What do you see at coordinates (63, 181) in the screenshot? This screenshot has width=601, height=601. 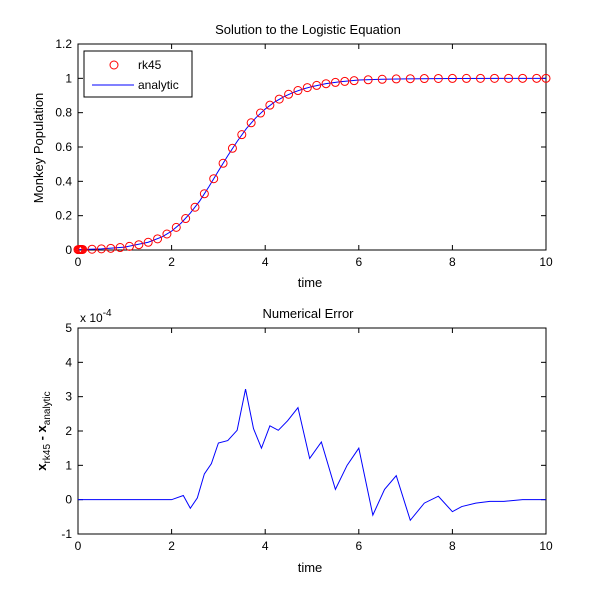 I see `top-ytick-label: 0.4` at bounding box center [63, 181].